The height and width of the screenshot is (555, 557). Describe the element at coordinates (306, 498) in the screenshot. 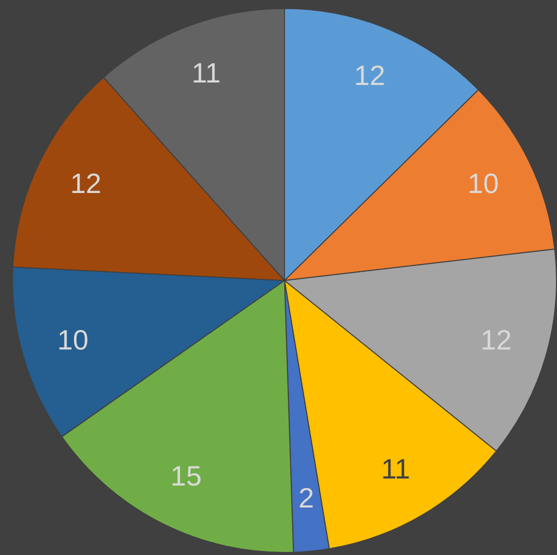

I see `data-label: 2` at that location.